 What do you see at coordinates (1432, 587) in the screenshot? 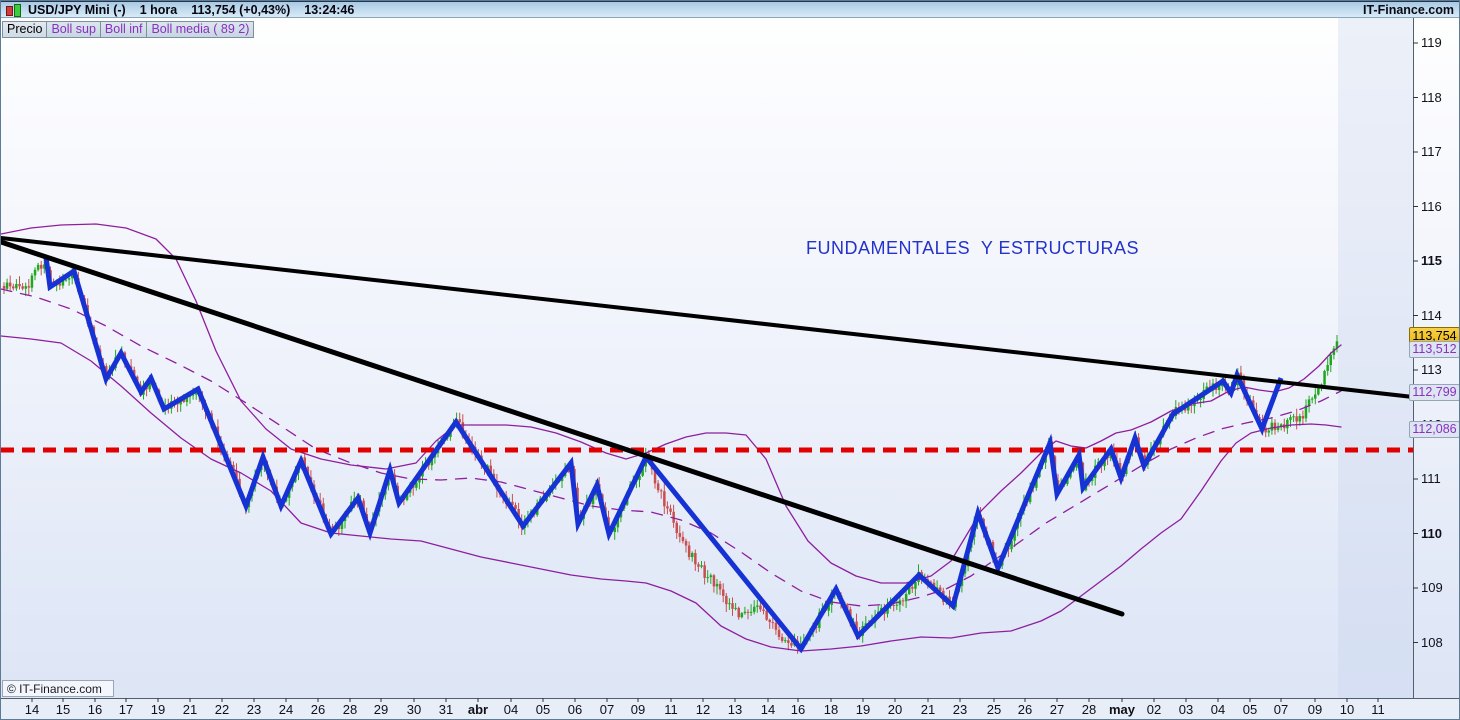
I see `y-axis-label: 109` at bounding box center [1432, 587].